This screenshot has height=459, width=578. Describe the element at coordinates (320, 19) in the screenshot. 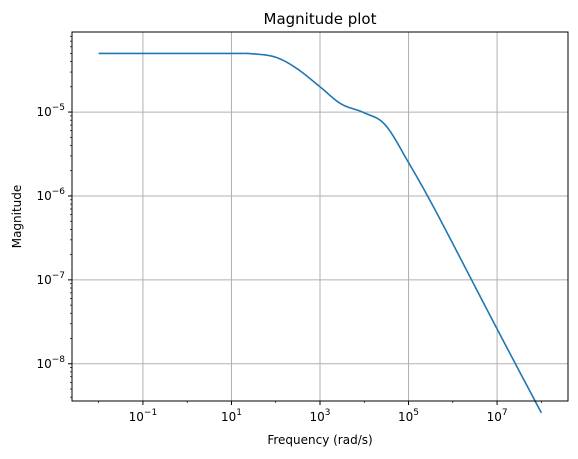

I see `chart-title: Magnitude plot` at that location.